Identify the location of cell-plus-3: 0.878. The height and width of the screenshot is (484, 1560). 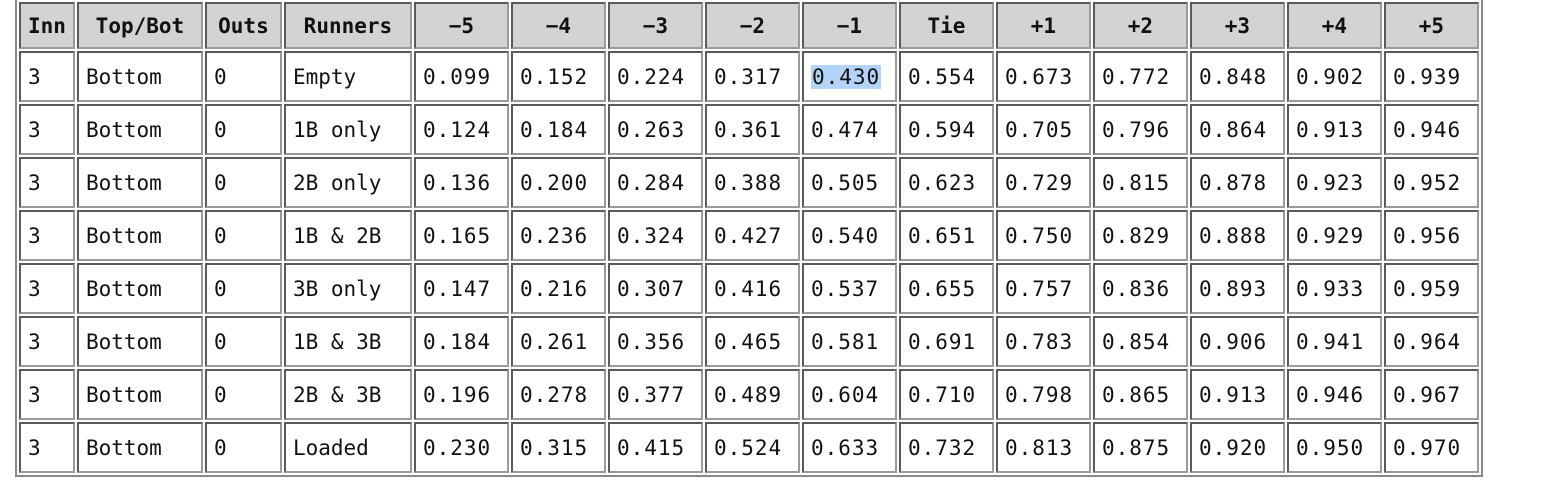
(1237, 182).